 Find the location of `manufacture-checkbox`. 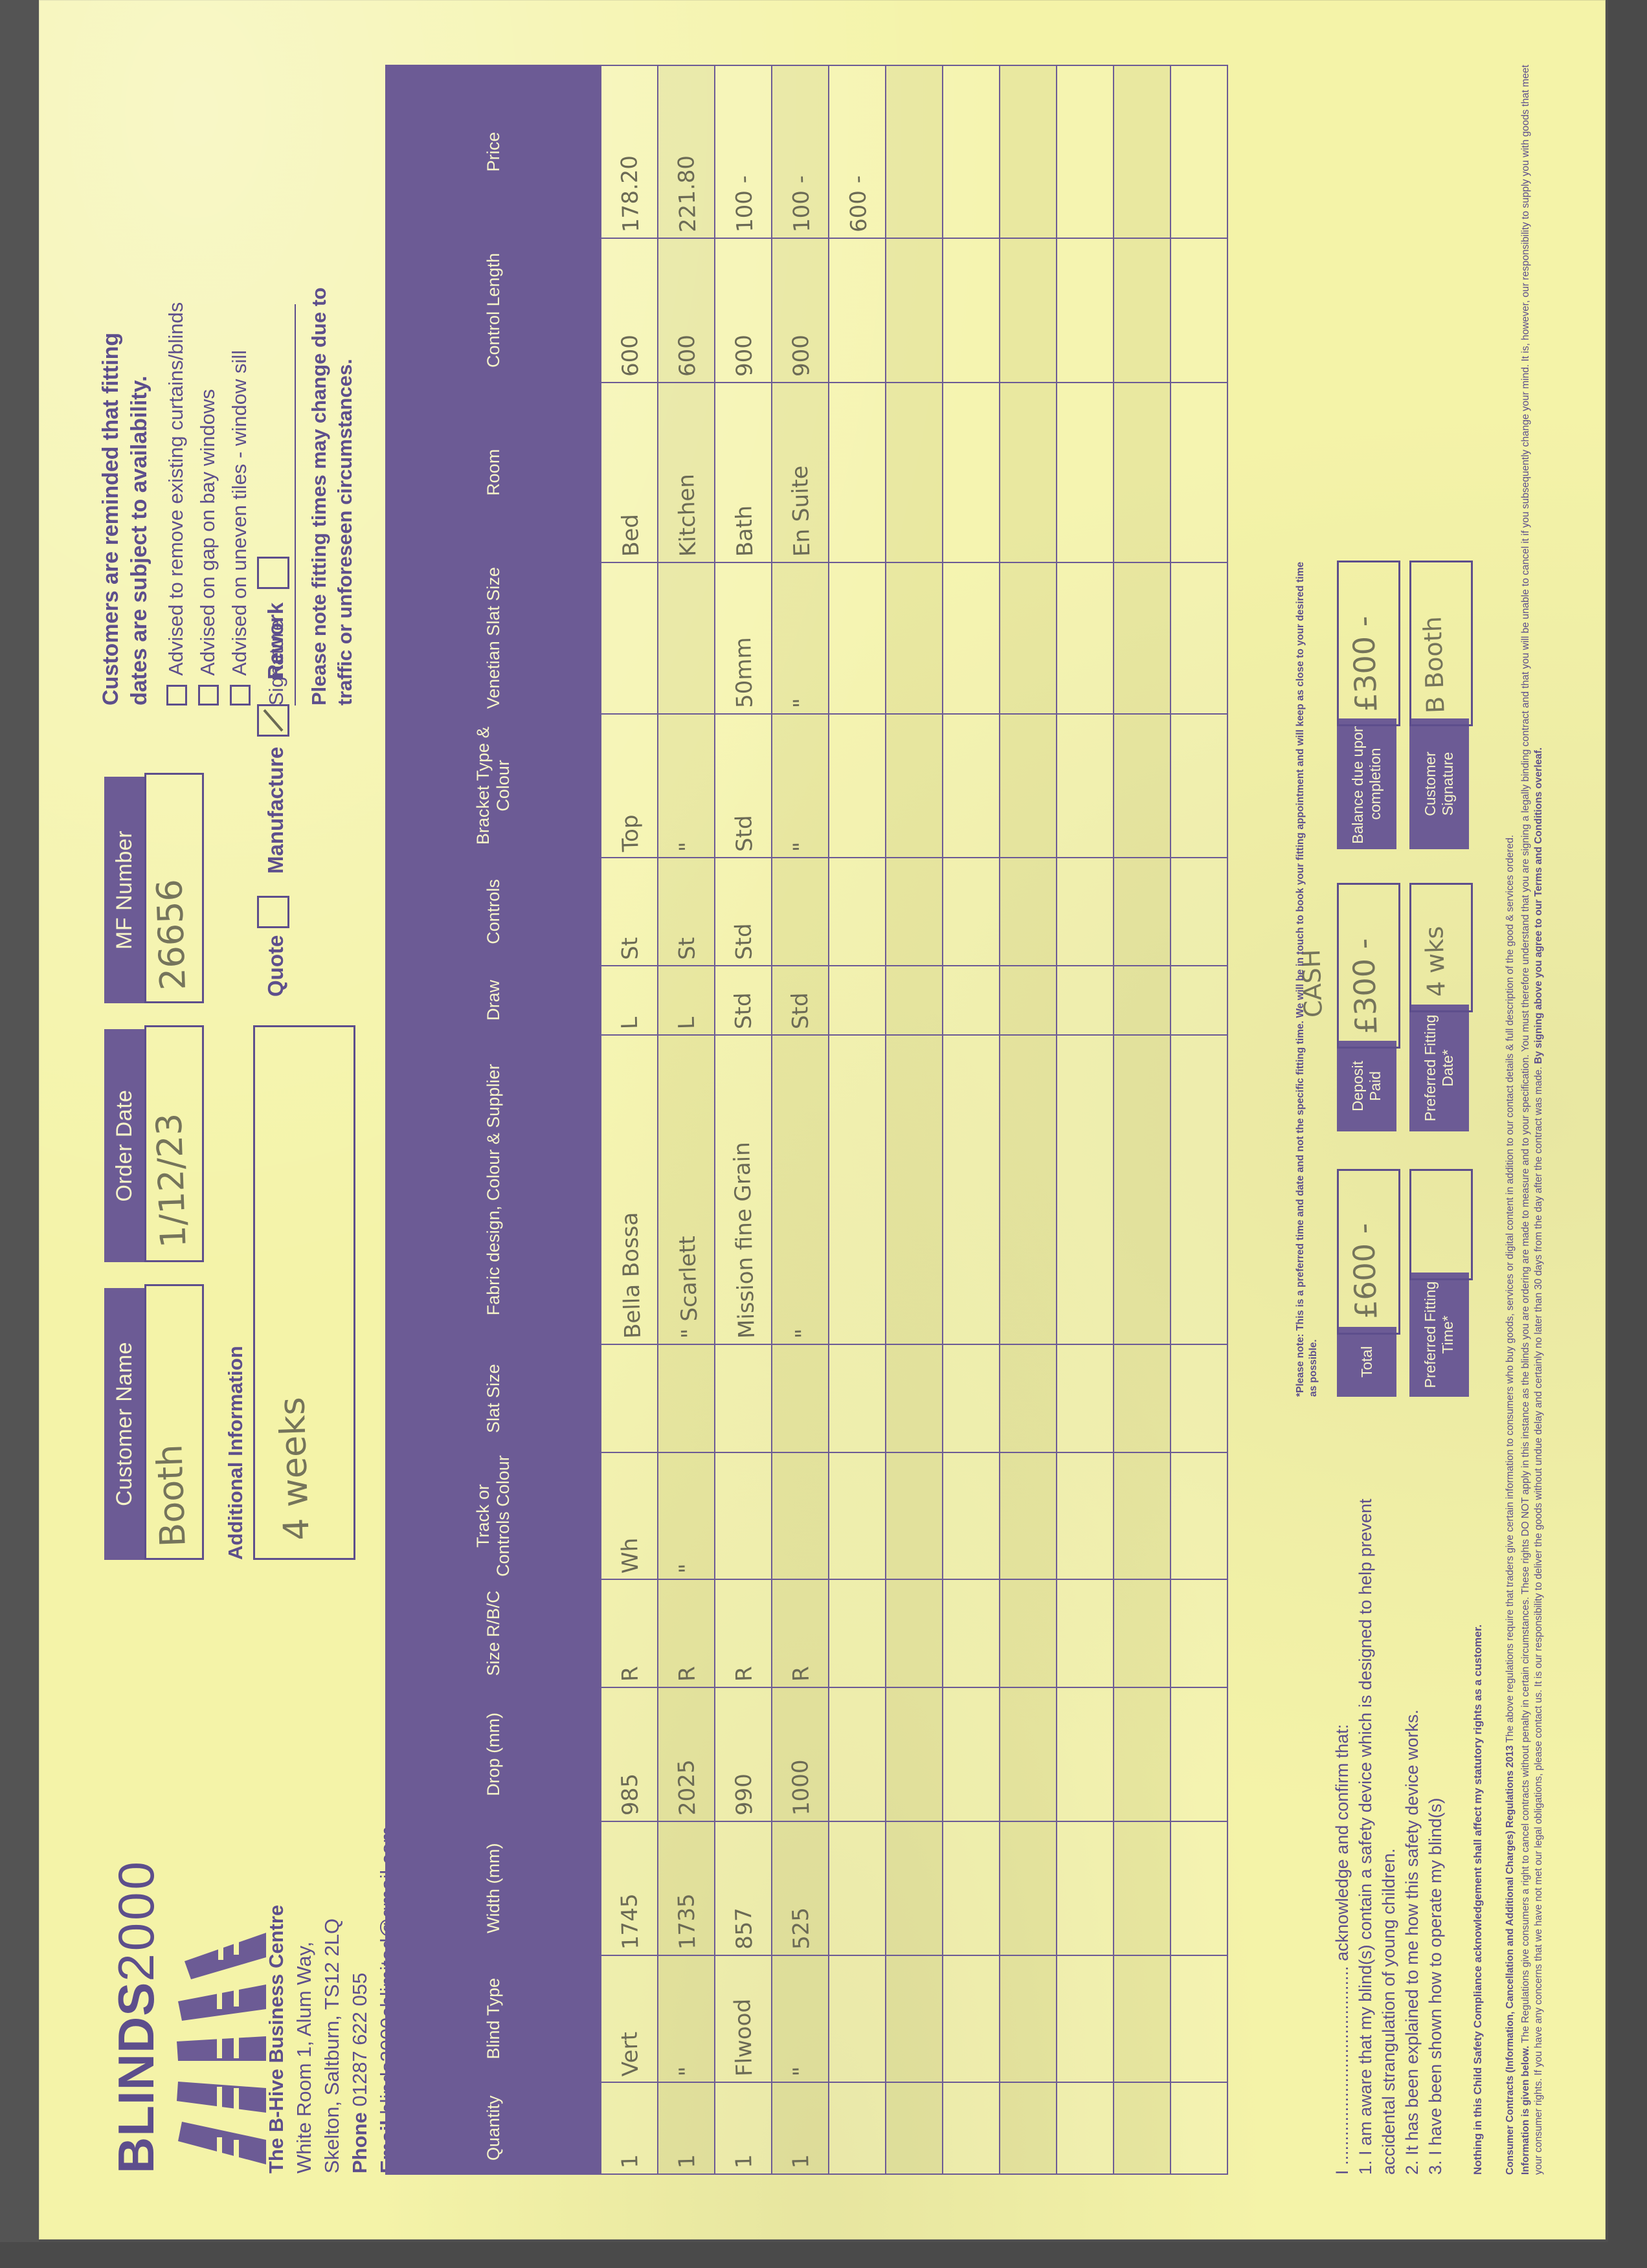

manufacture-checkbox is located at coordinates (273, 721).